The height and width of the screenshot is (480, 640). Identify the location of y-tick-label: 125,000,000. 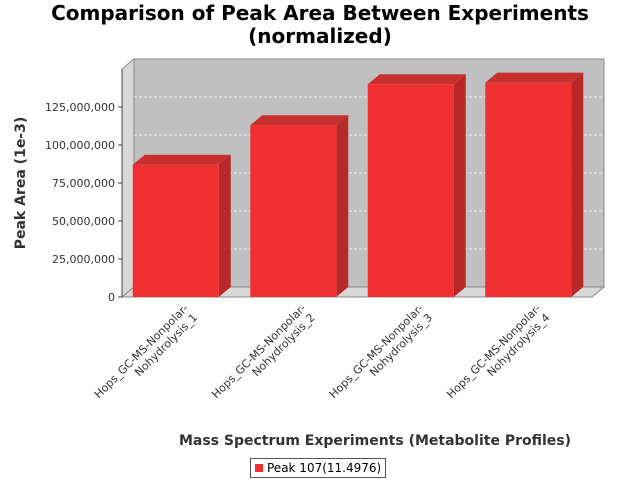
(80, 107).